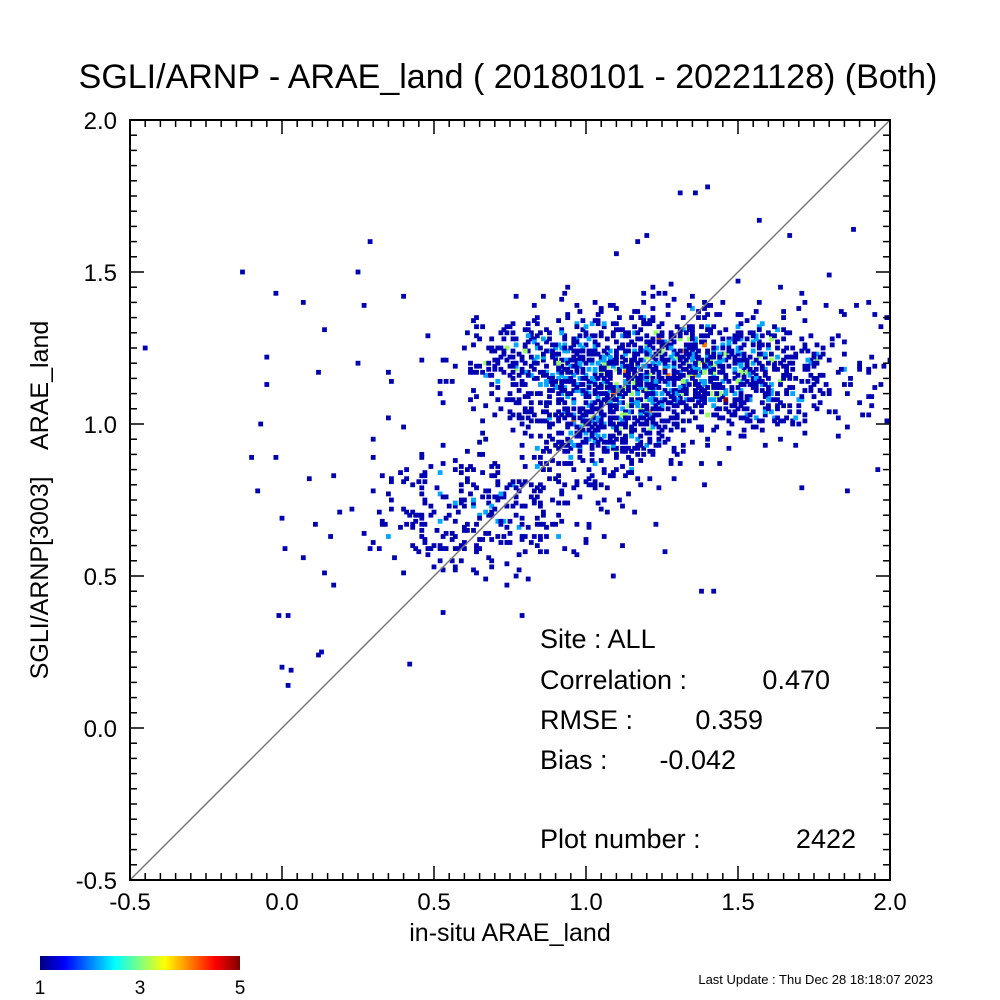  I want to click on y-tick-label: 1.0, so click(100, 425).